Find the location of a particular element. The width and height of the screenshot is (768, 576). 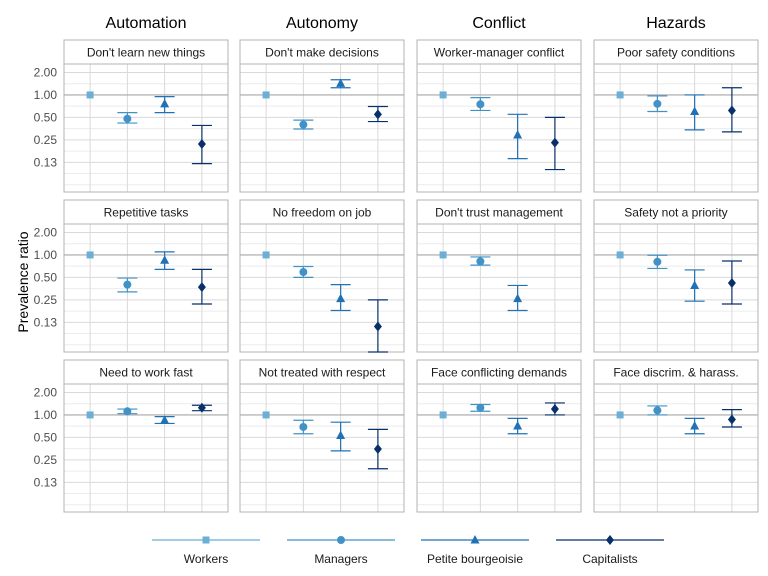

facet-panel: Poor safety conditions is located at coordinates (676, 116).